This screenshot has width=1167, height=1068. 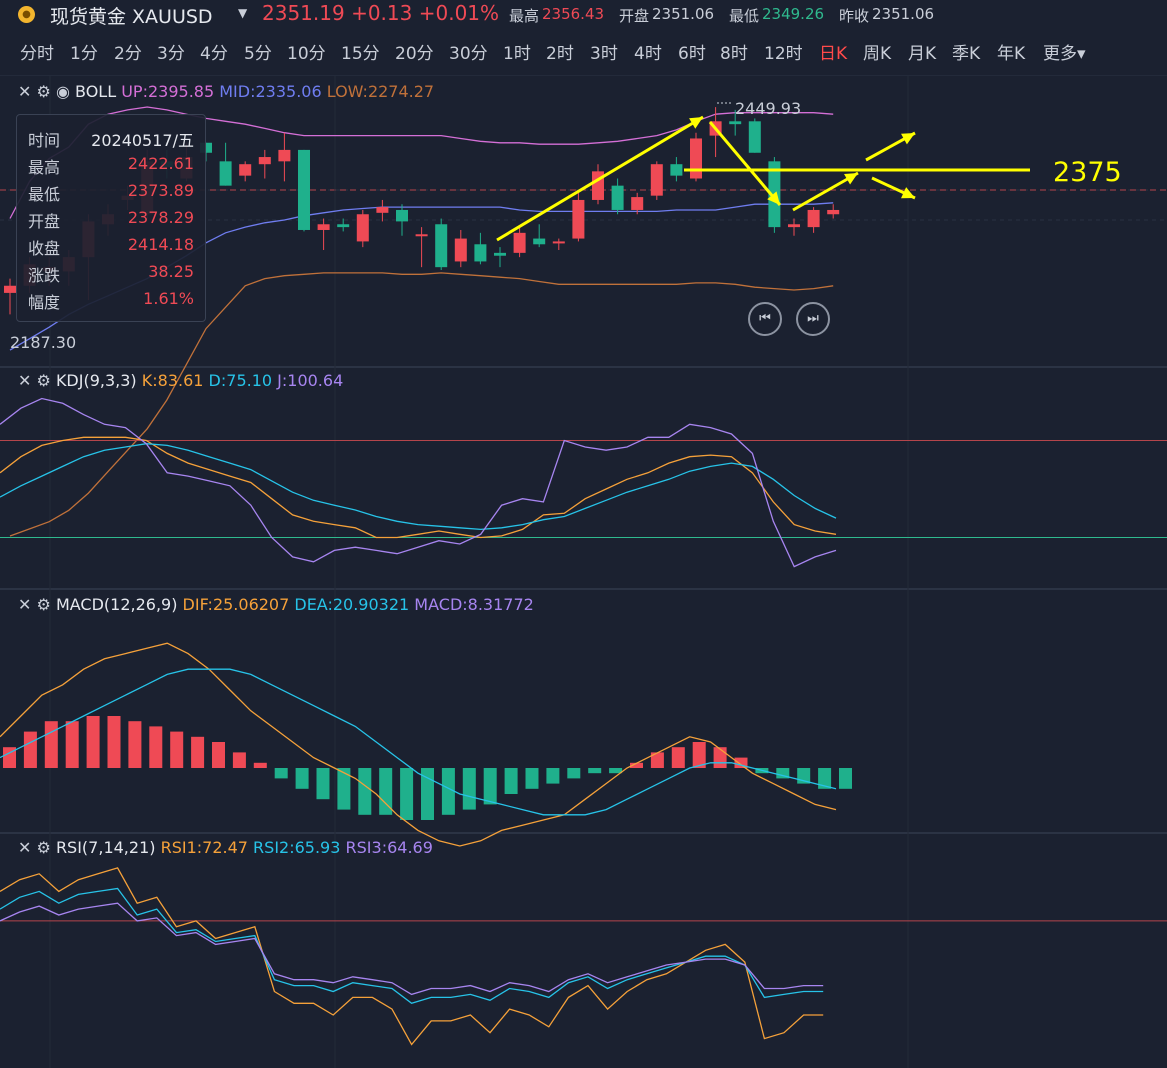 What do you see at coordinates (240, 380) in the screenshot?
I see `kdj-d-value: D:75.10` at bounding box center [240, 380].